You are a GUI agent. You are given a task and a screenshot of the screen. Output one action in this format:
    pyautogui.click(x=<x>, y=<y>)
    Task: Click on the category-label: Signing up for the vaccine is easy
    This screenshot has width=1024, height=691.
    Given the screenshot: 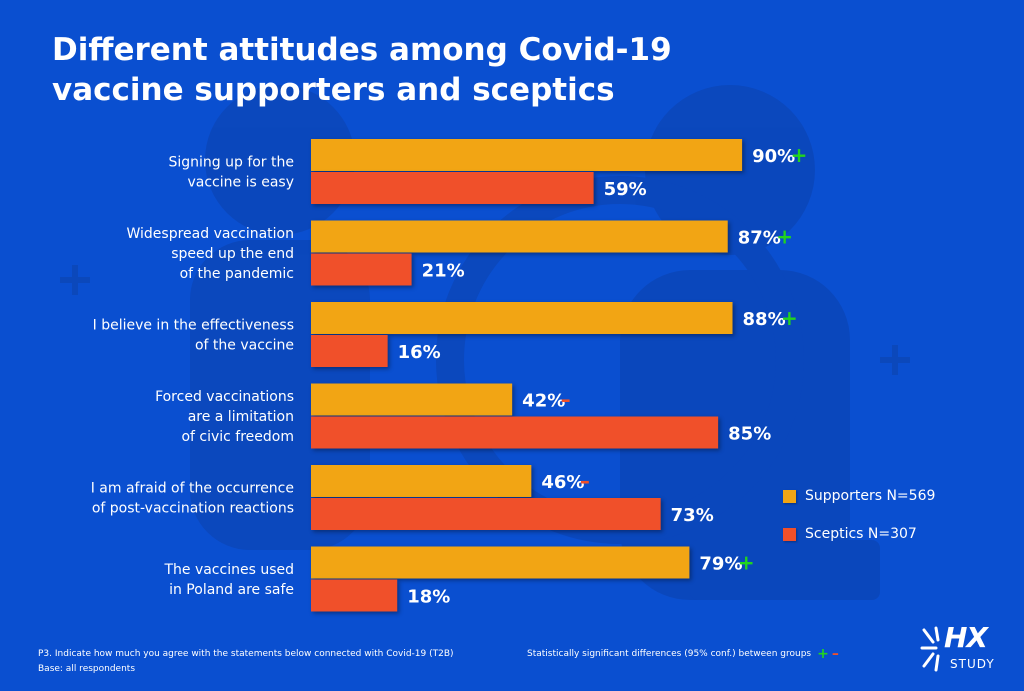 What is the action you would take?
    pyautogui.click(x=231, y=173)
    